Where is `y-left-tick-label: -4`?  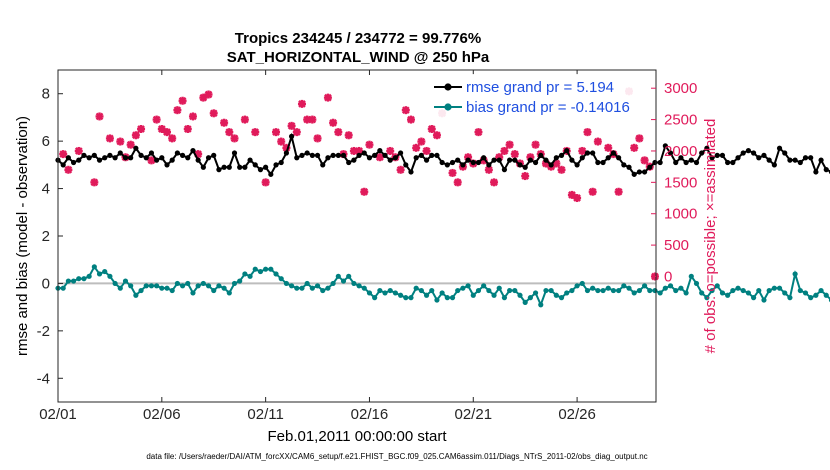 y-left-tick-label: -4 is located at coordinates (43, 378).